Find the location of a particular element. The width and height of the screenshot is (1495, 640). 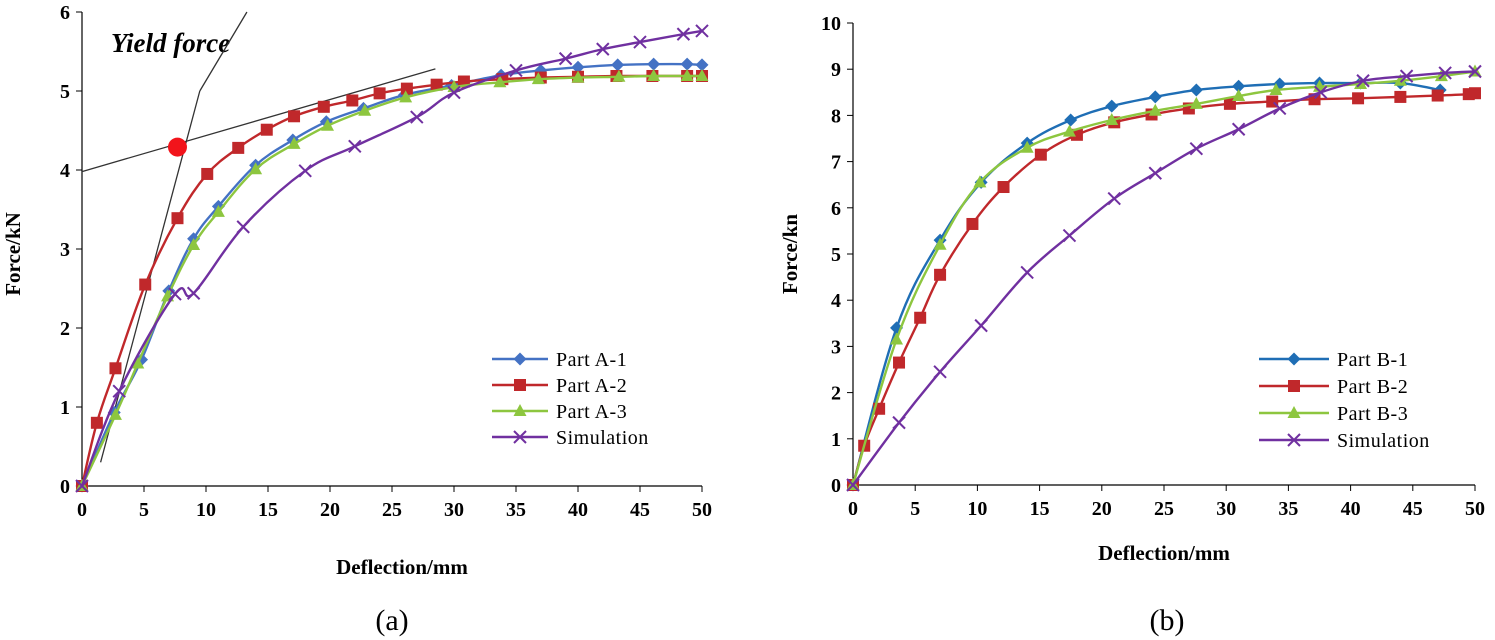

legend-label: Part B-2 is located at coordinates (1372, 387).